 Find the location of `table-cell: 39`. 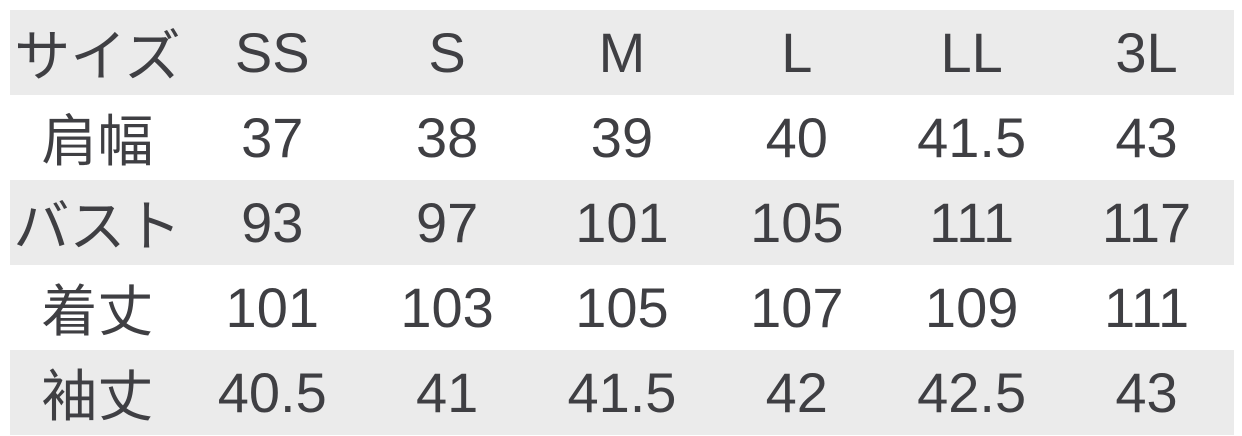

table-cell: 39 is located at coordinates (622, 137).